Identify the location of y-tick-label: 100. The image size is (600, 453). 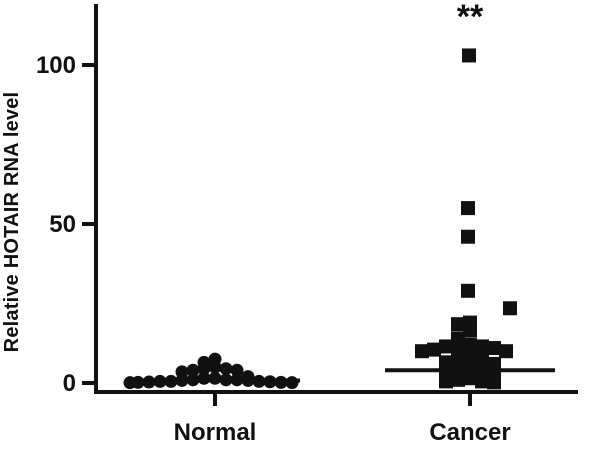
(56, 65).